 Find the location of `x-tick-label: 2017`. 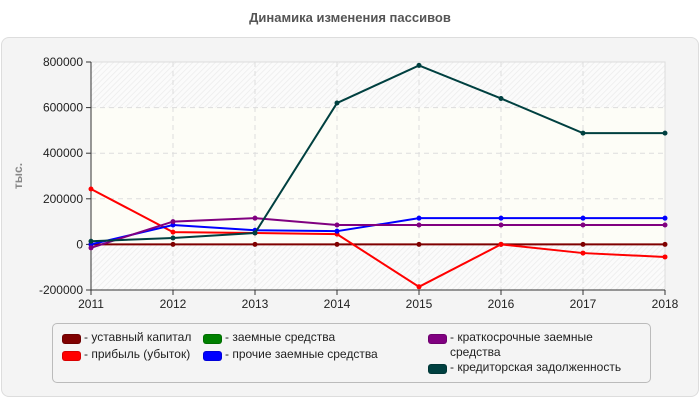

x-tick-label: 2017 is located at coordinates (583, 304).